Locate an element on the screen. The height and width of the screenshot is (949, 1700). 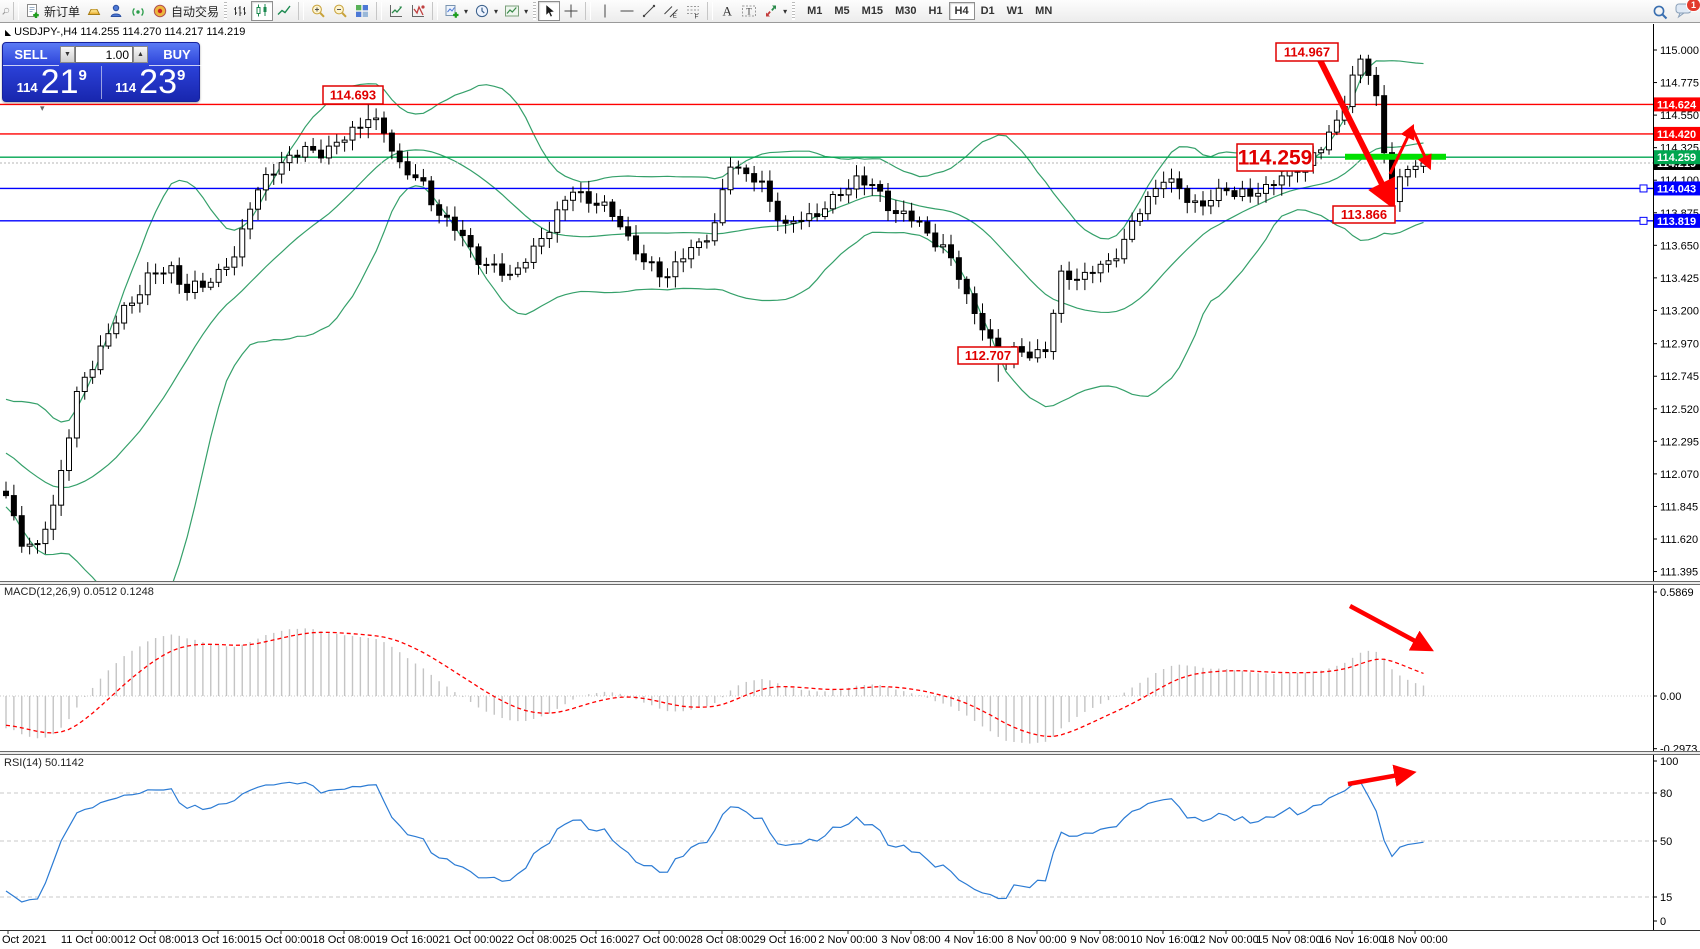
timeframe-D1-button: D1 is located at coordinates (988, 11).